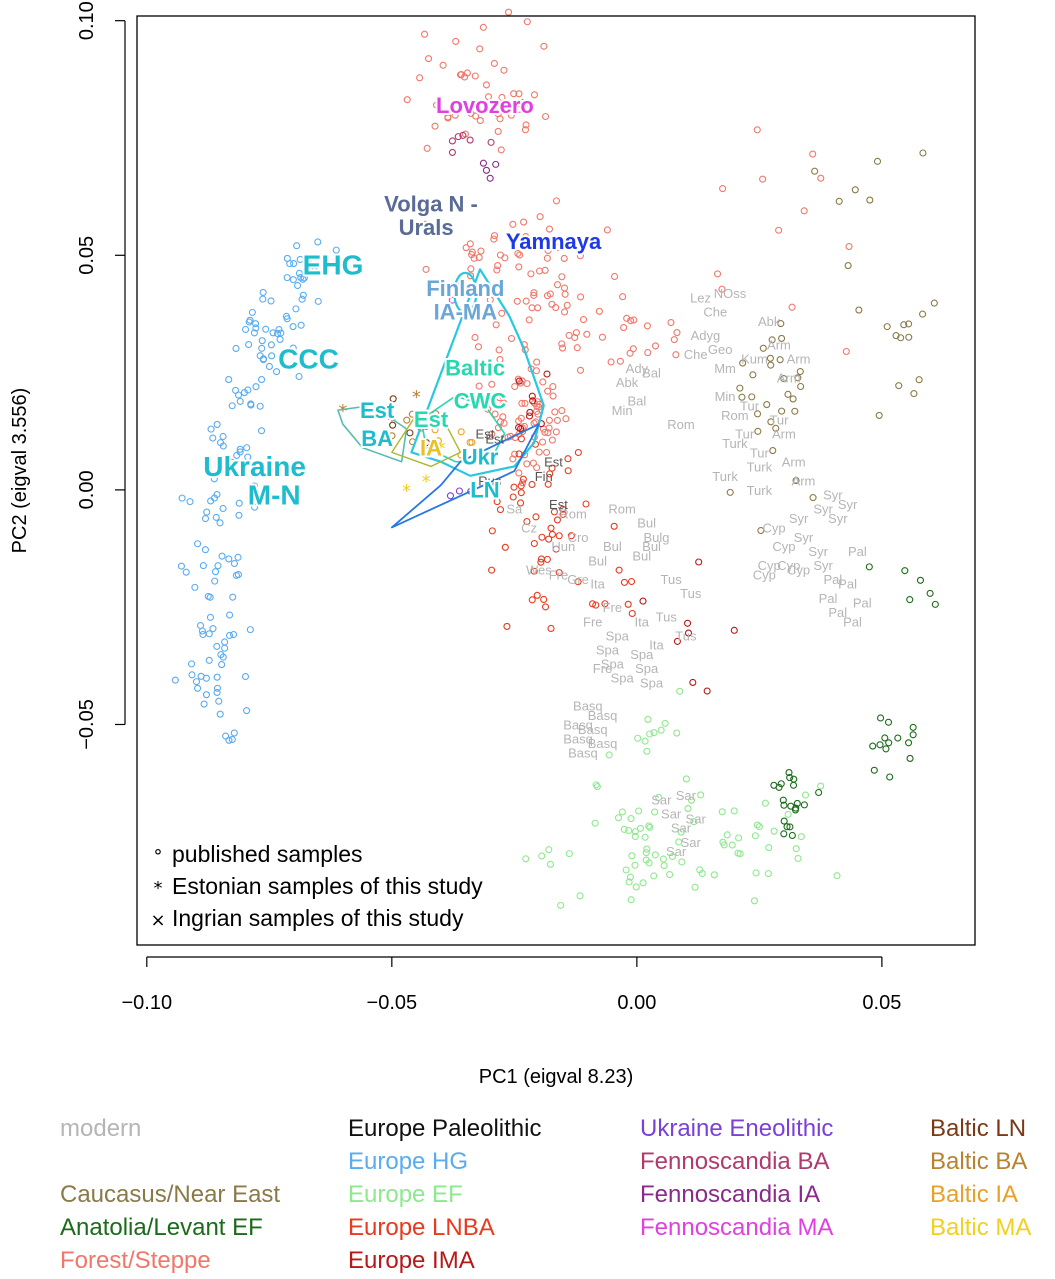 The width and height of the screenshot is (1055, 1279). What do you see at coordinates (157, 920) in the screenshot?
I see `annotation-symbol: ×` at bounding box center [157, 920].